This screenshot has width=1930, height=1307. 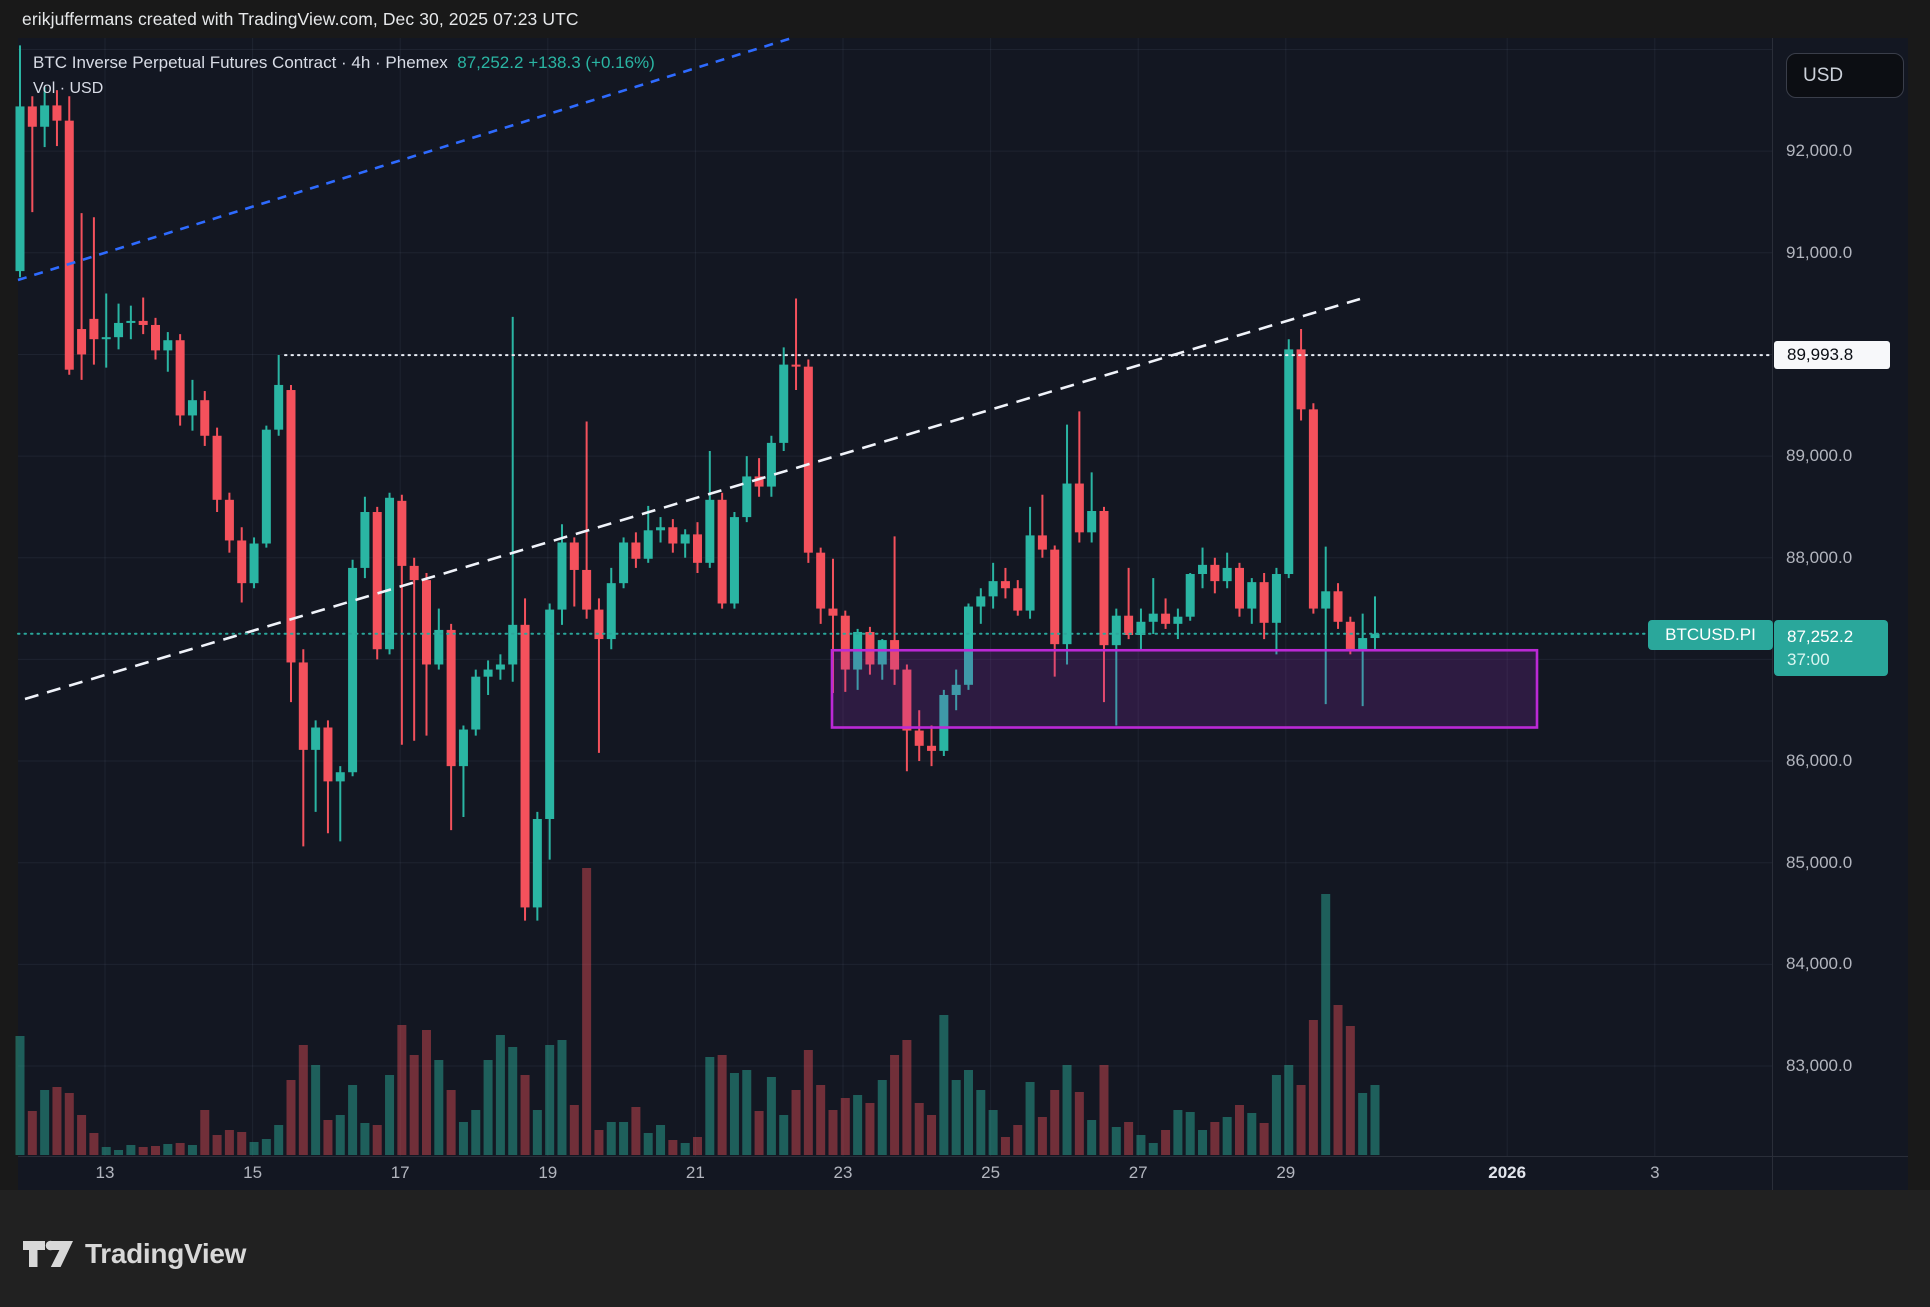 I want to click on price-tick-83000: 83,000.0, so click(x=1819, y=1065).